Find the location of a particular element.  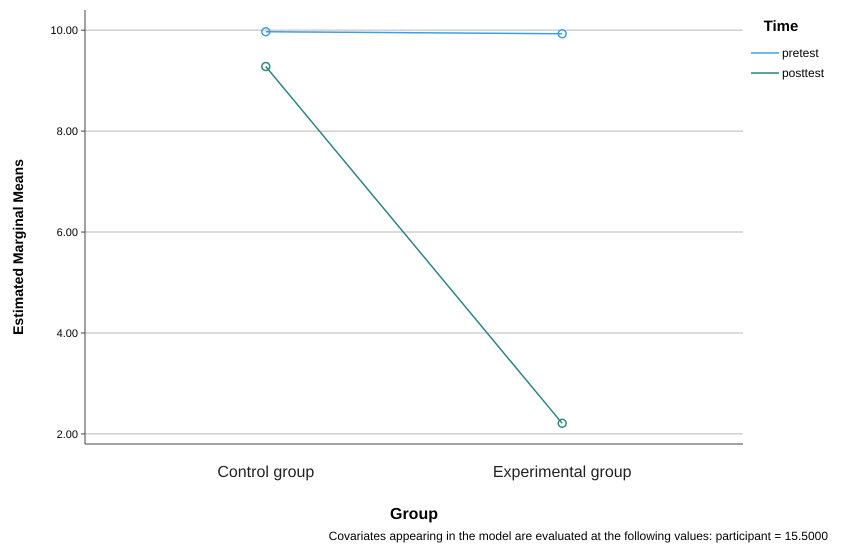

legend-label: pretest is located at coordinates (801, 53).